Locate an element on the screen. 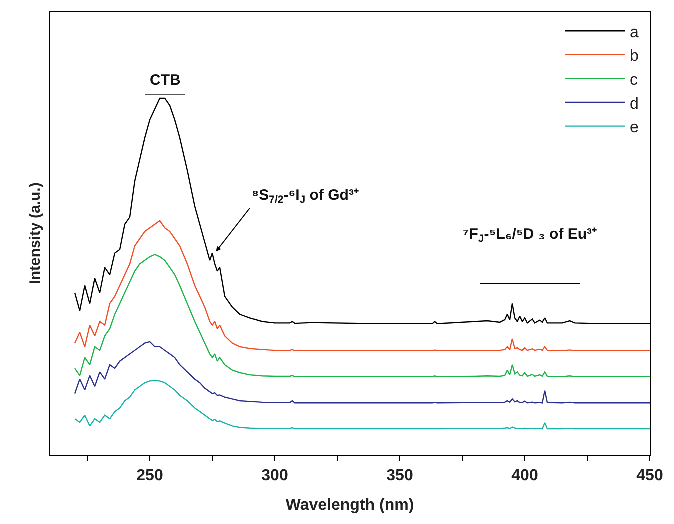 The height and width of the screenshot is (524, 674). x-axis-title: Wavelength (nm) is located at coordinates (350, 505).